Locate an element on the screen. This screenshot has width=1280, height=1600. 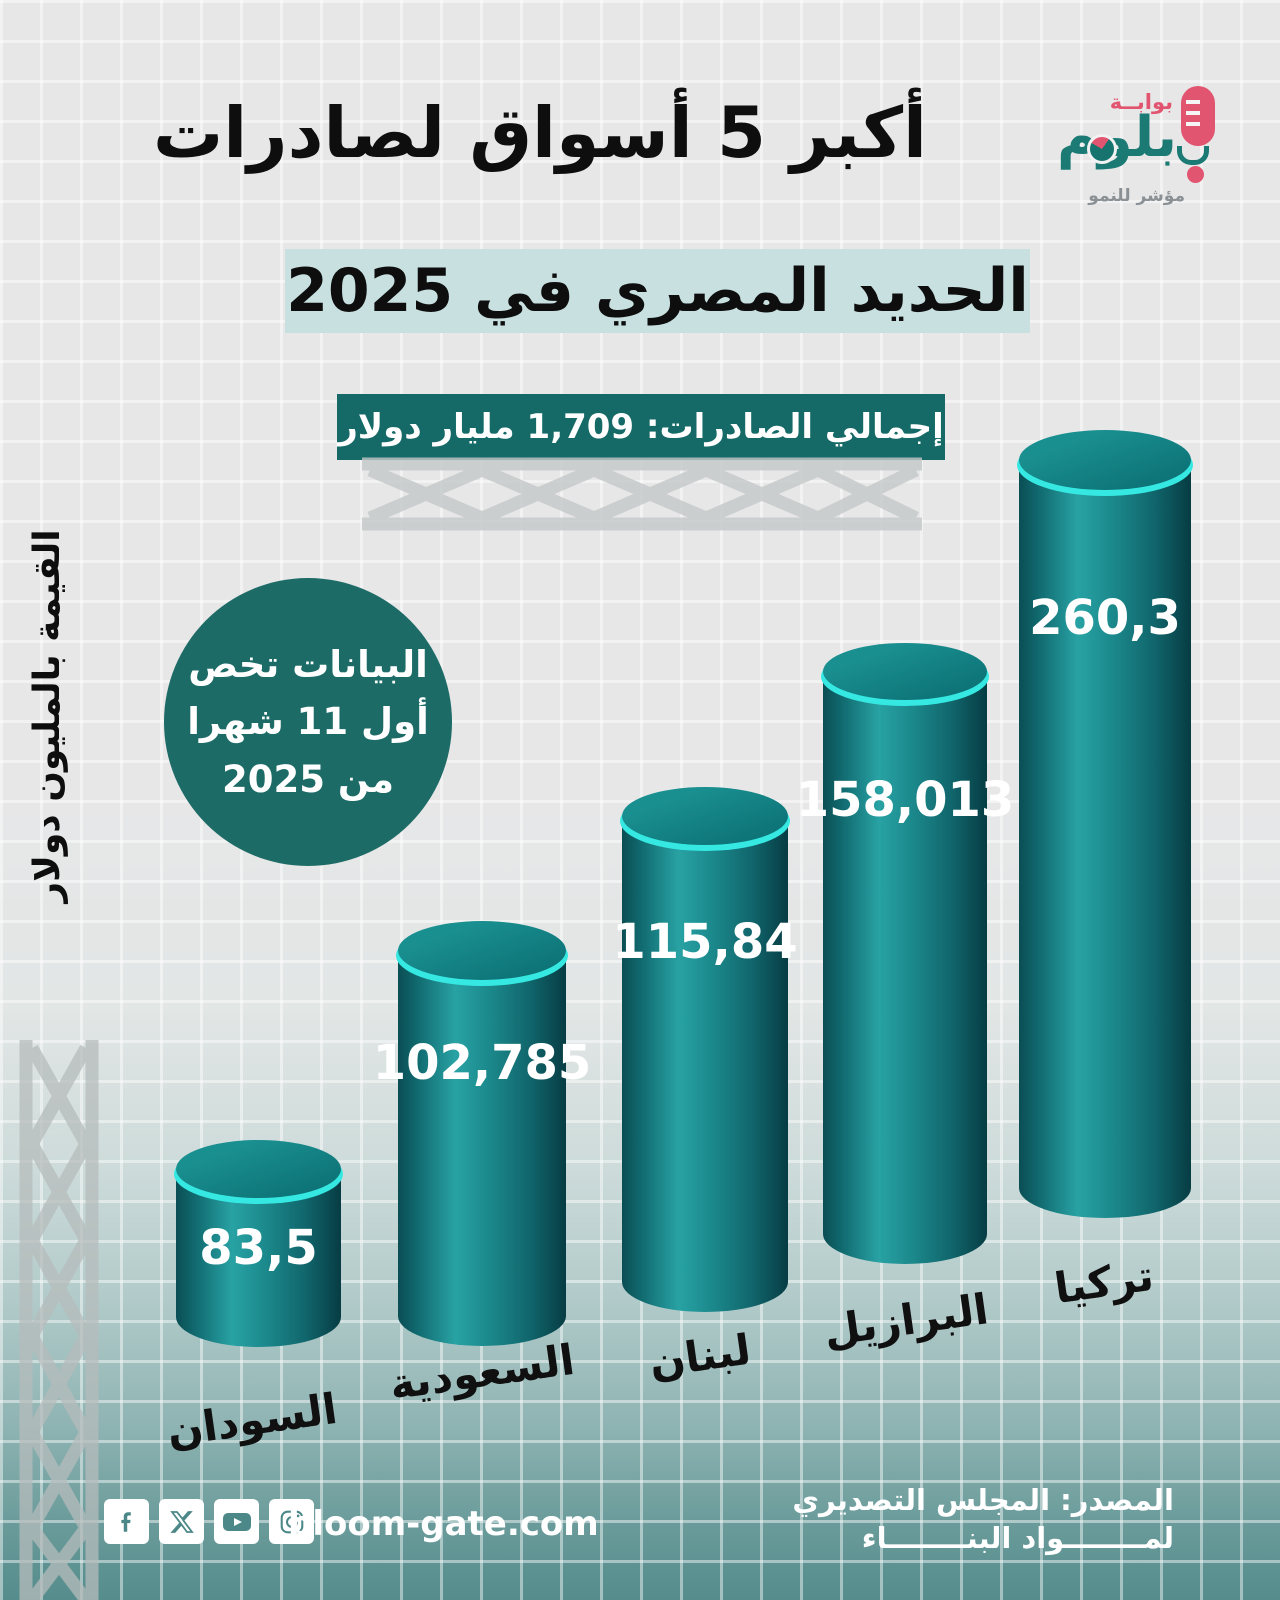
bar-label: تركيا is located at coordinates (1104, 1282).